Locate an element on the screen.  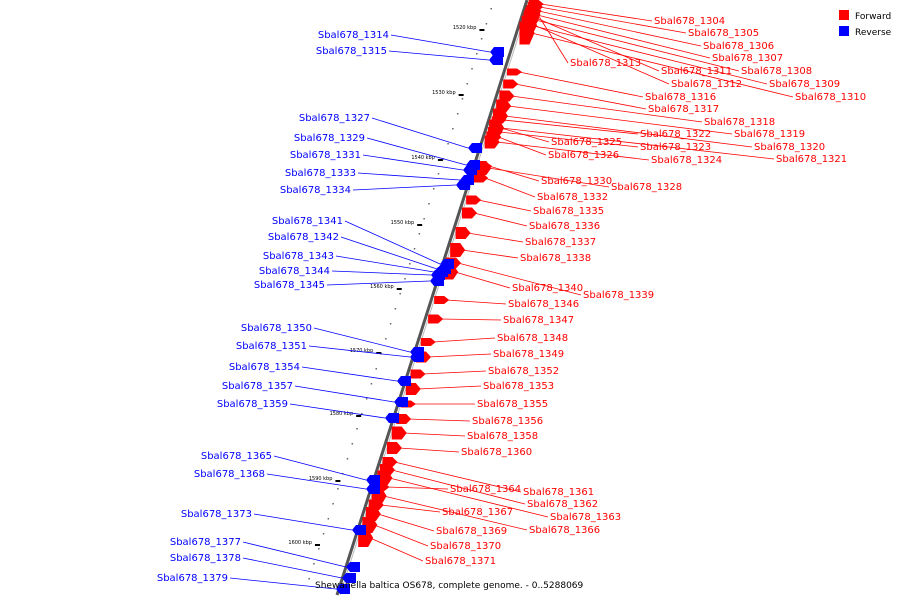
forward-gene-label: Sbal678_1324 is located at coordinates (686, 160).